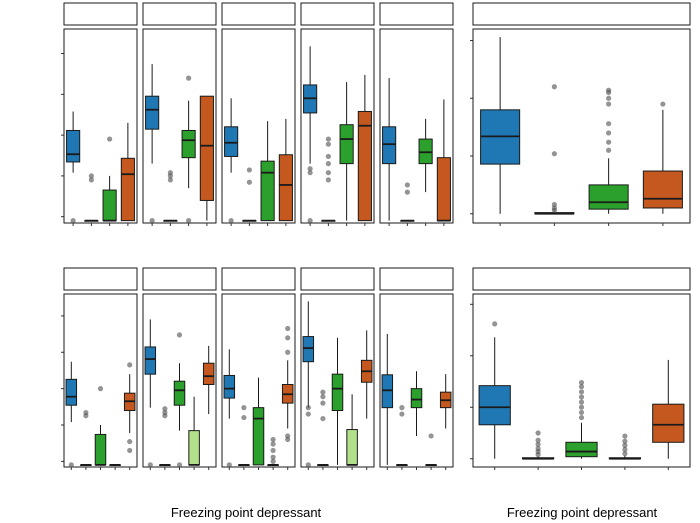 This screenshot has width=700, height=523. What do you see at coordinates (352, 447) in the screenshot?
I see `box-for` at bounding box center [352, 447].